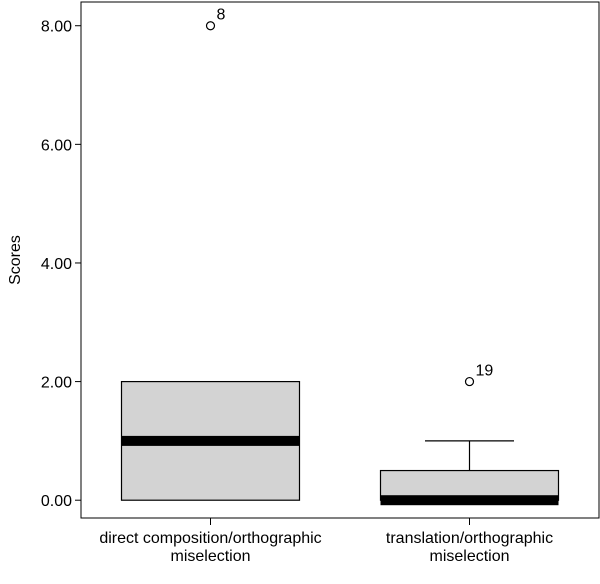 The image size is (600, 584). Describe the element at coordinates (56, 264) in the screenshot. I see `y-tick-label: 4.00` at that location.